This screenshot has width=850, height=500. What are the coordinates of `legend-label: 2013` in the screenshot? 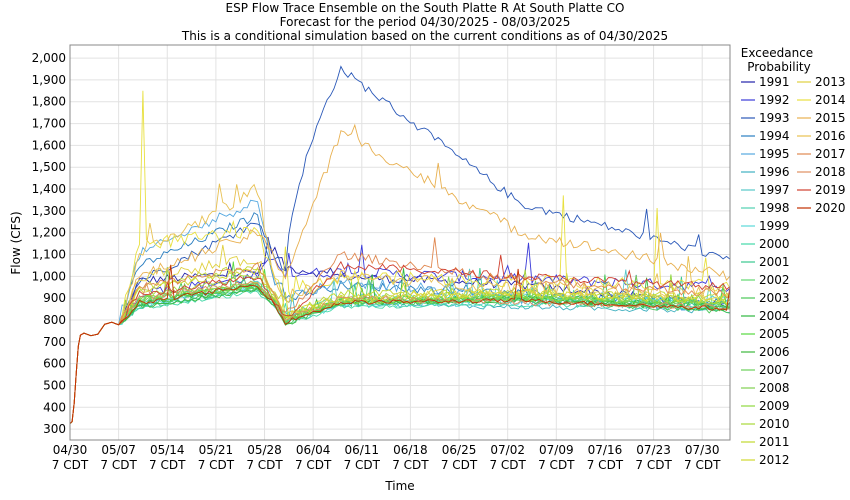 It's located at (830, 82).